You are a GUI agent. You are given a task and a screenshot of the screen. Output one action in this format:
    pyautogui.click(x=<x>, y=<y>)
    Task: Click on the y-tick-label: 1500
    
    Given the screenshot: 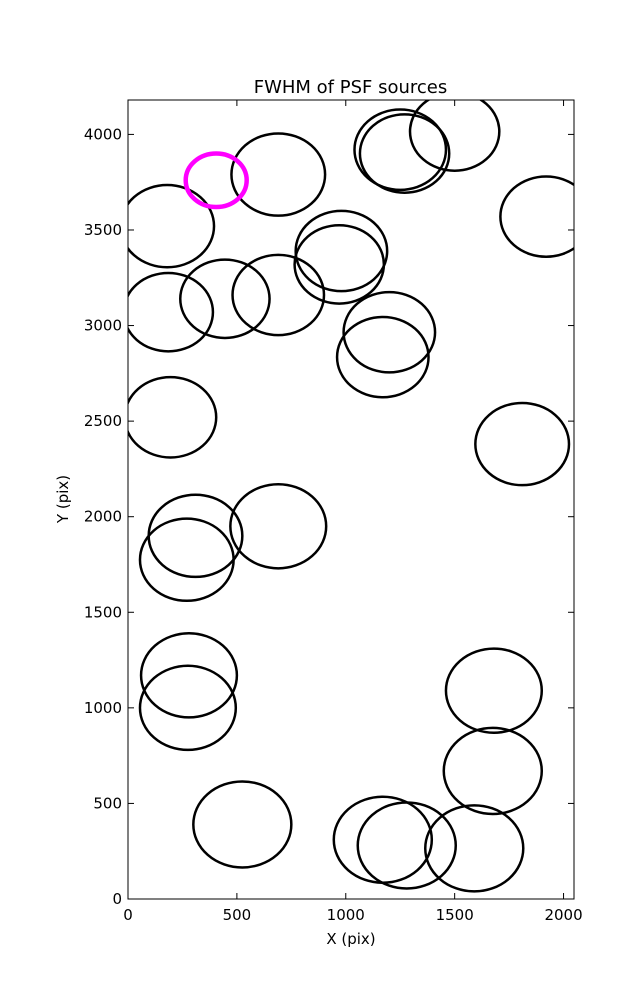 What is the action you would take?
    pyautogui.click(x=103, y=612)
    